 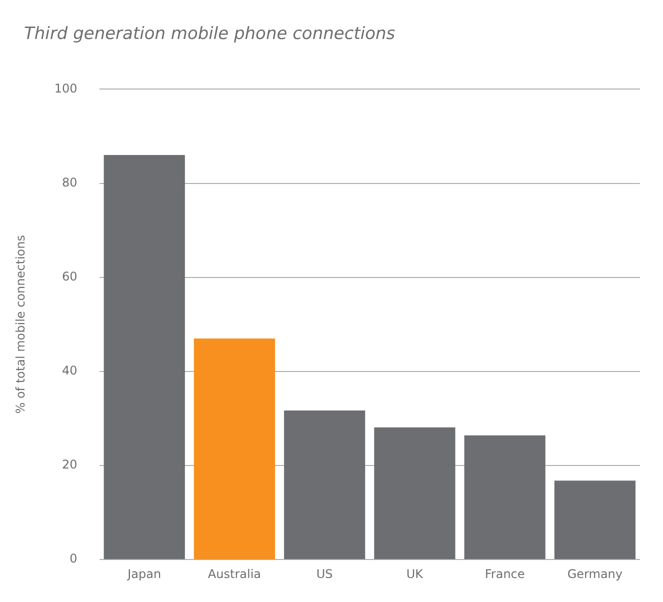 What do you see at coordinates (144, 573) in the screenshot?
I see `x-tick-label: Japan` at bounding box center [144, 573].